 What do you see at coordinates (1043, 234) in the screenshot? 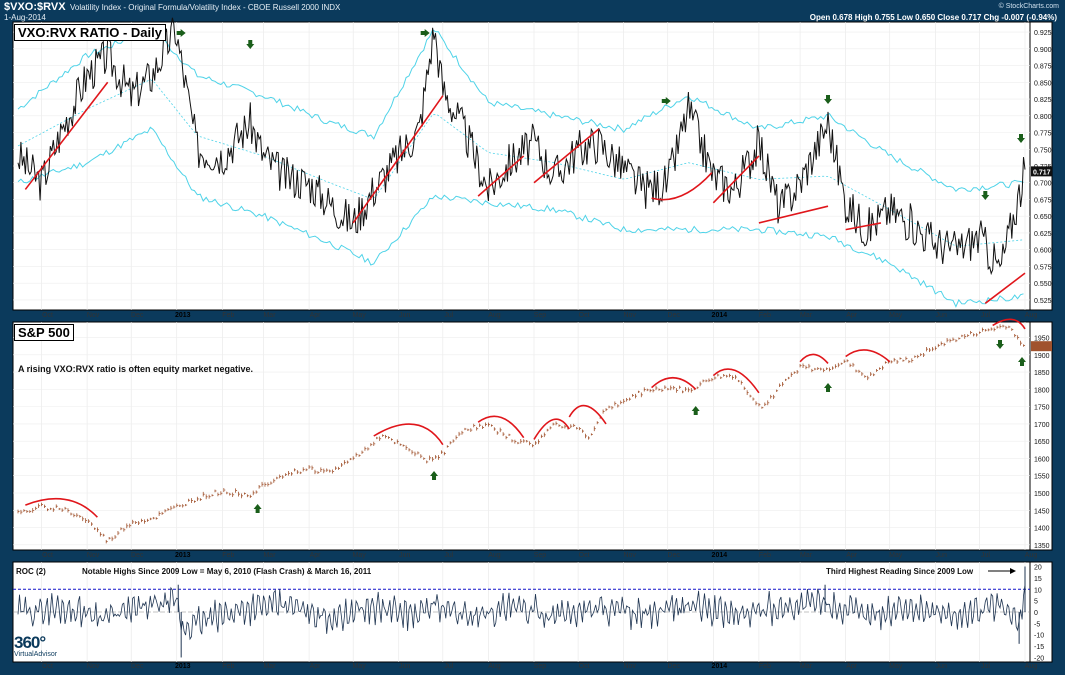
I see `ratio-y-tick-label: 0.625` at bounding box center [1043, 234].